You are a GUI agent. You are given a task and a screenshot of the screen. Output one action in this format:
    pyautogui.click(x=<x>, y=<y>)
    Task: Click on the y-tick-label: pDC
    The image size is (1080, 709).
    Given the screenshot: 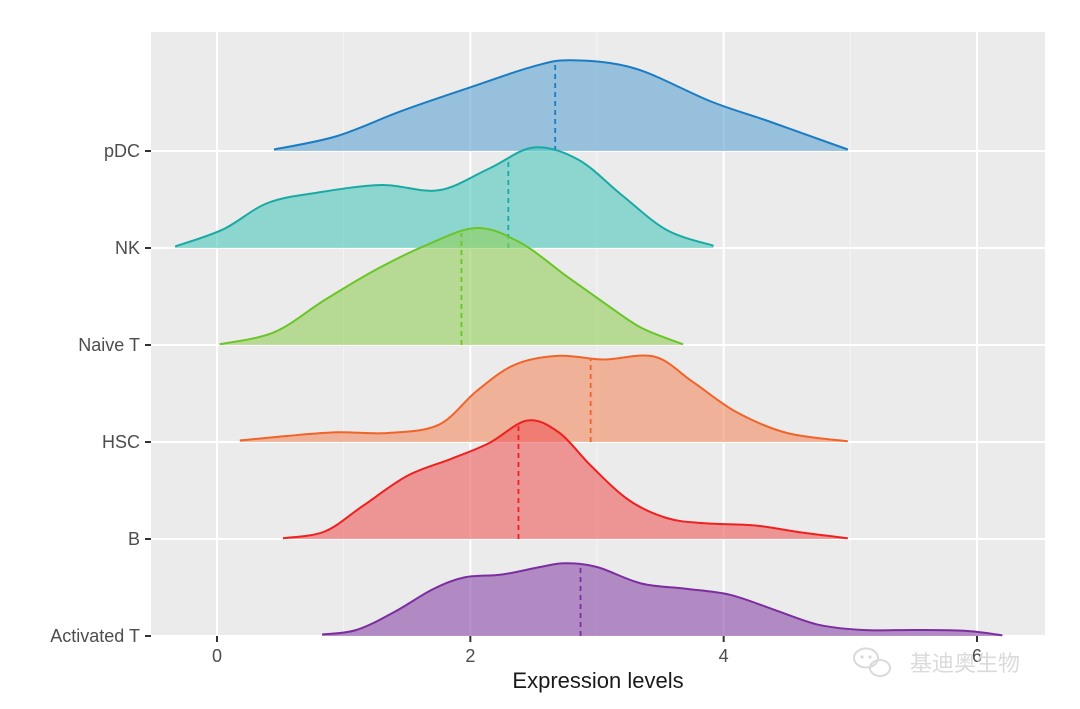 What is the action you would take?
    pyautogui.click(x=122, y=151)
    